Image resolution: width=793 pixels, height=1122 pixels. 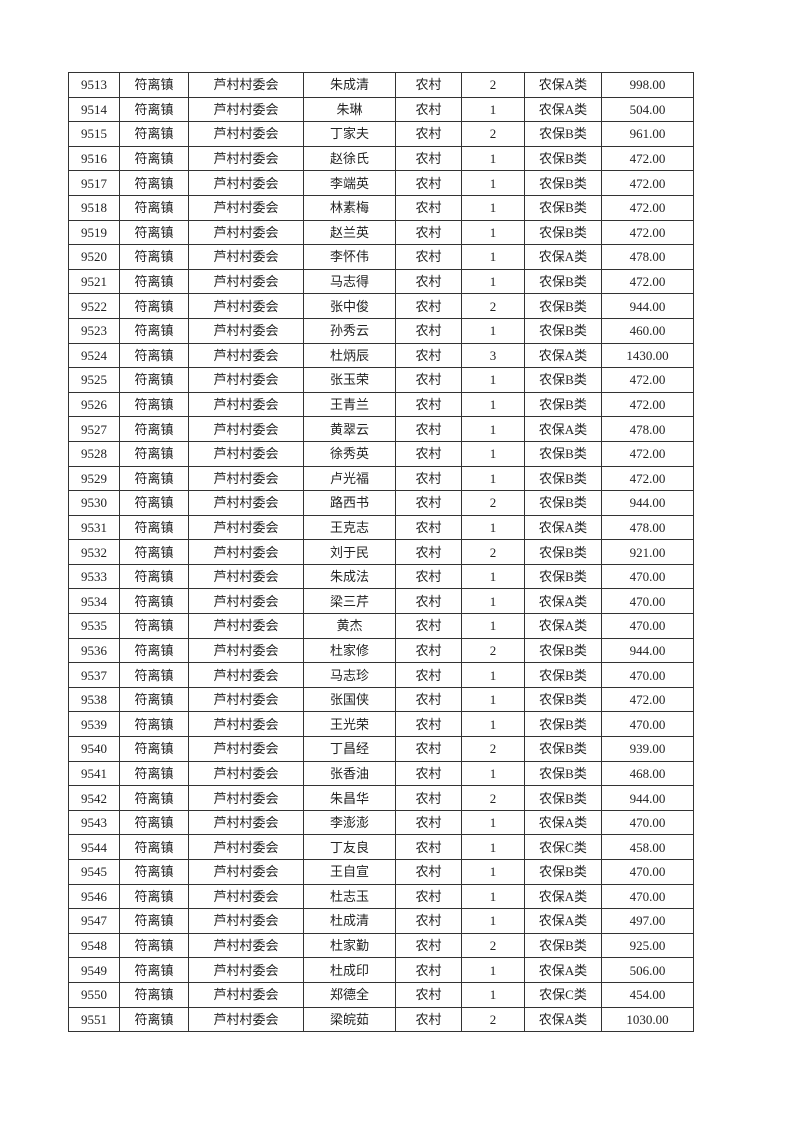 I want to click on table-row: 9537 符离镇 芦村村委会 马志珍 农村 1 农保B类 470.00, so click(x=381, y=675).